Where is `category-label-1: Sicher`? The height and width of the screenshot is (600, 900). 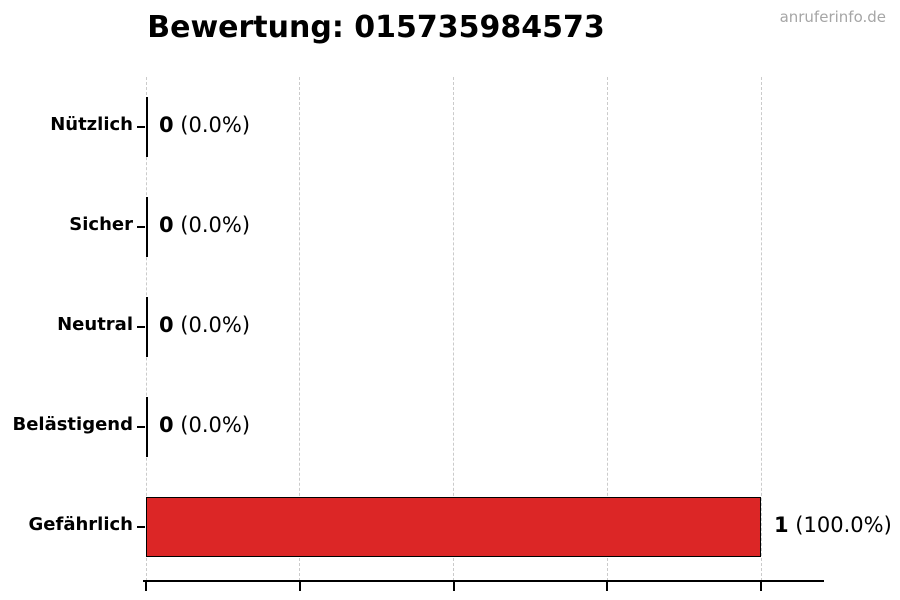 category-label-1: Sicher is located at coordinates (101, 224).